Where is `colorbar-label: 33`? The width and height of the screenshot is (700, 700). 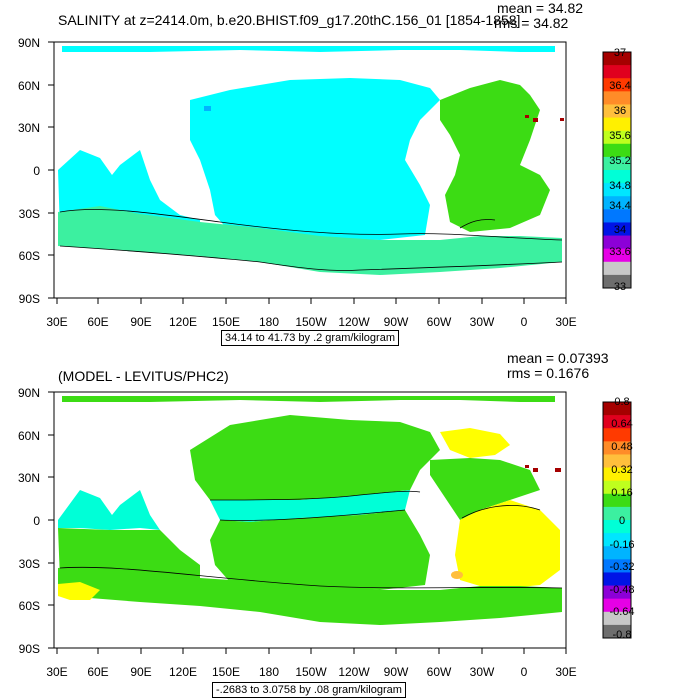 colorbar-label: 33 is located at coordinates (620, 287).